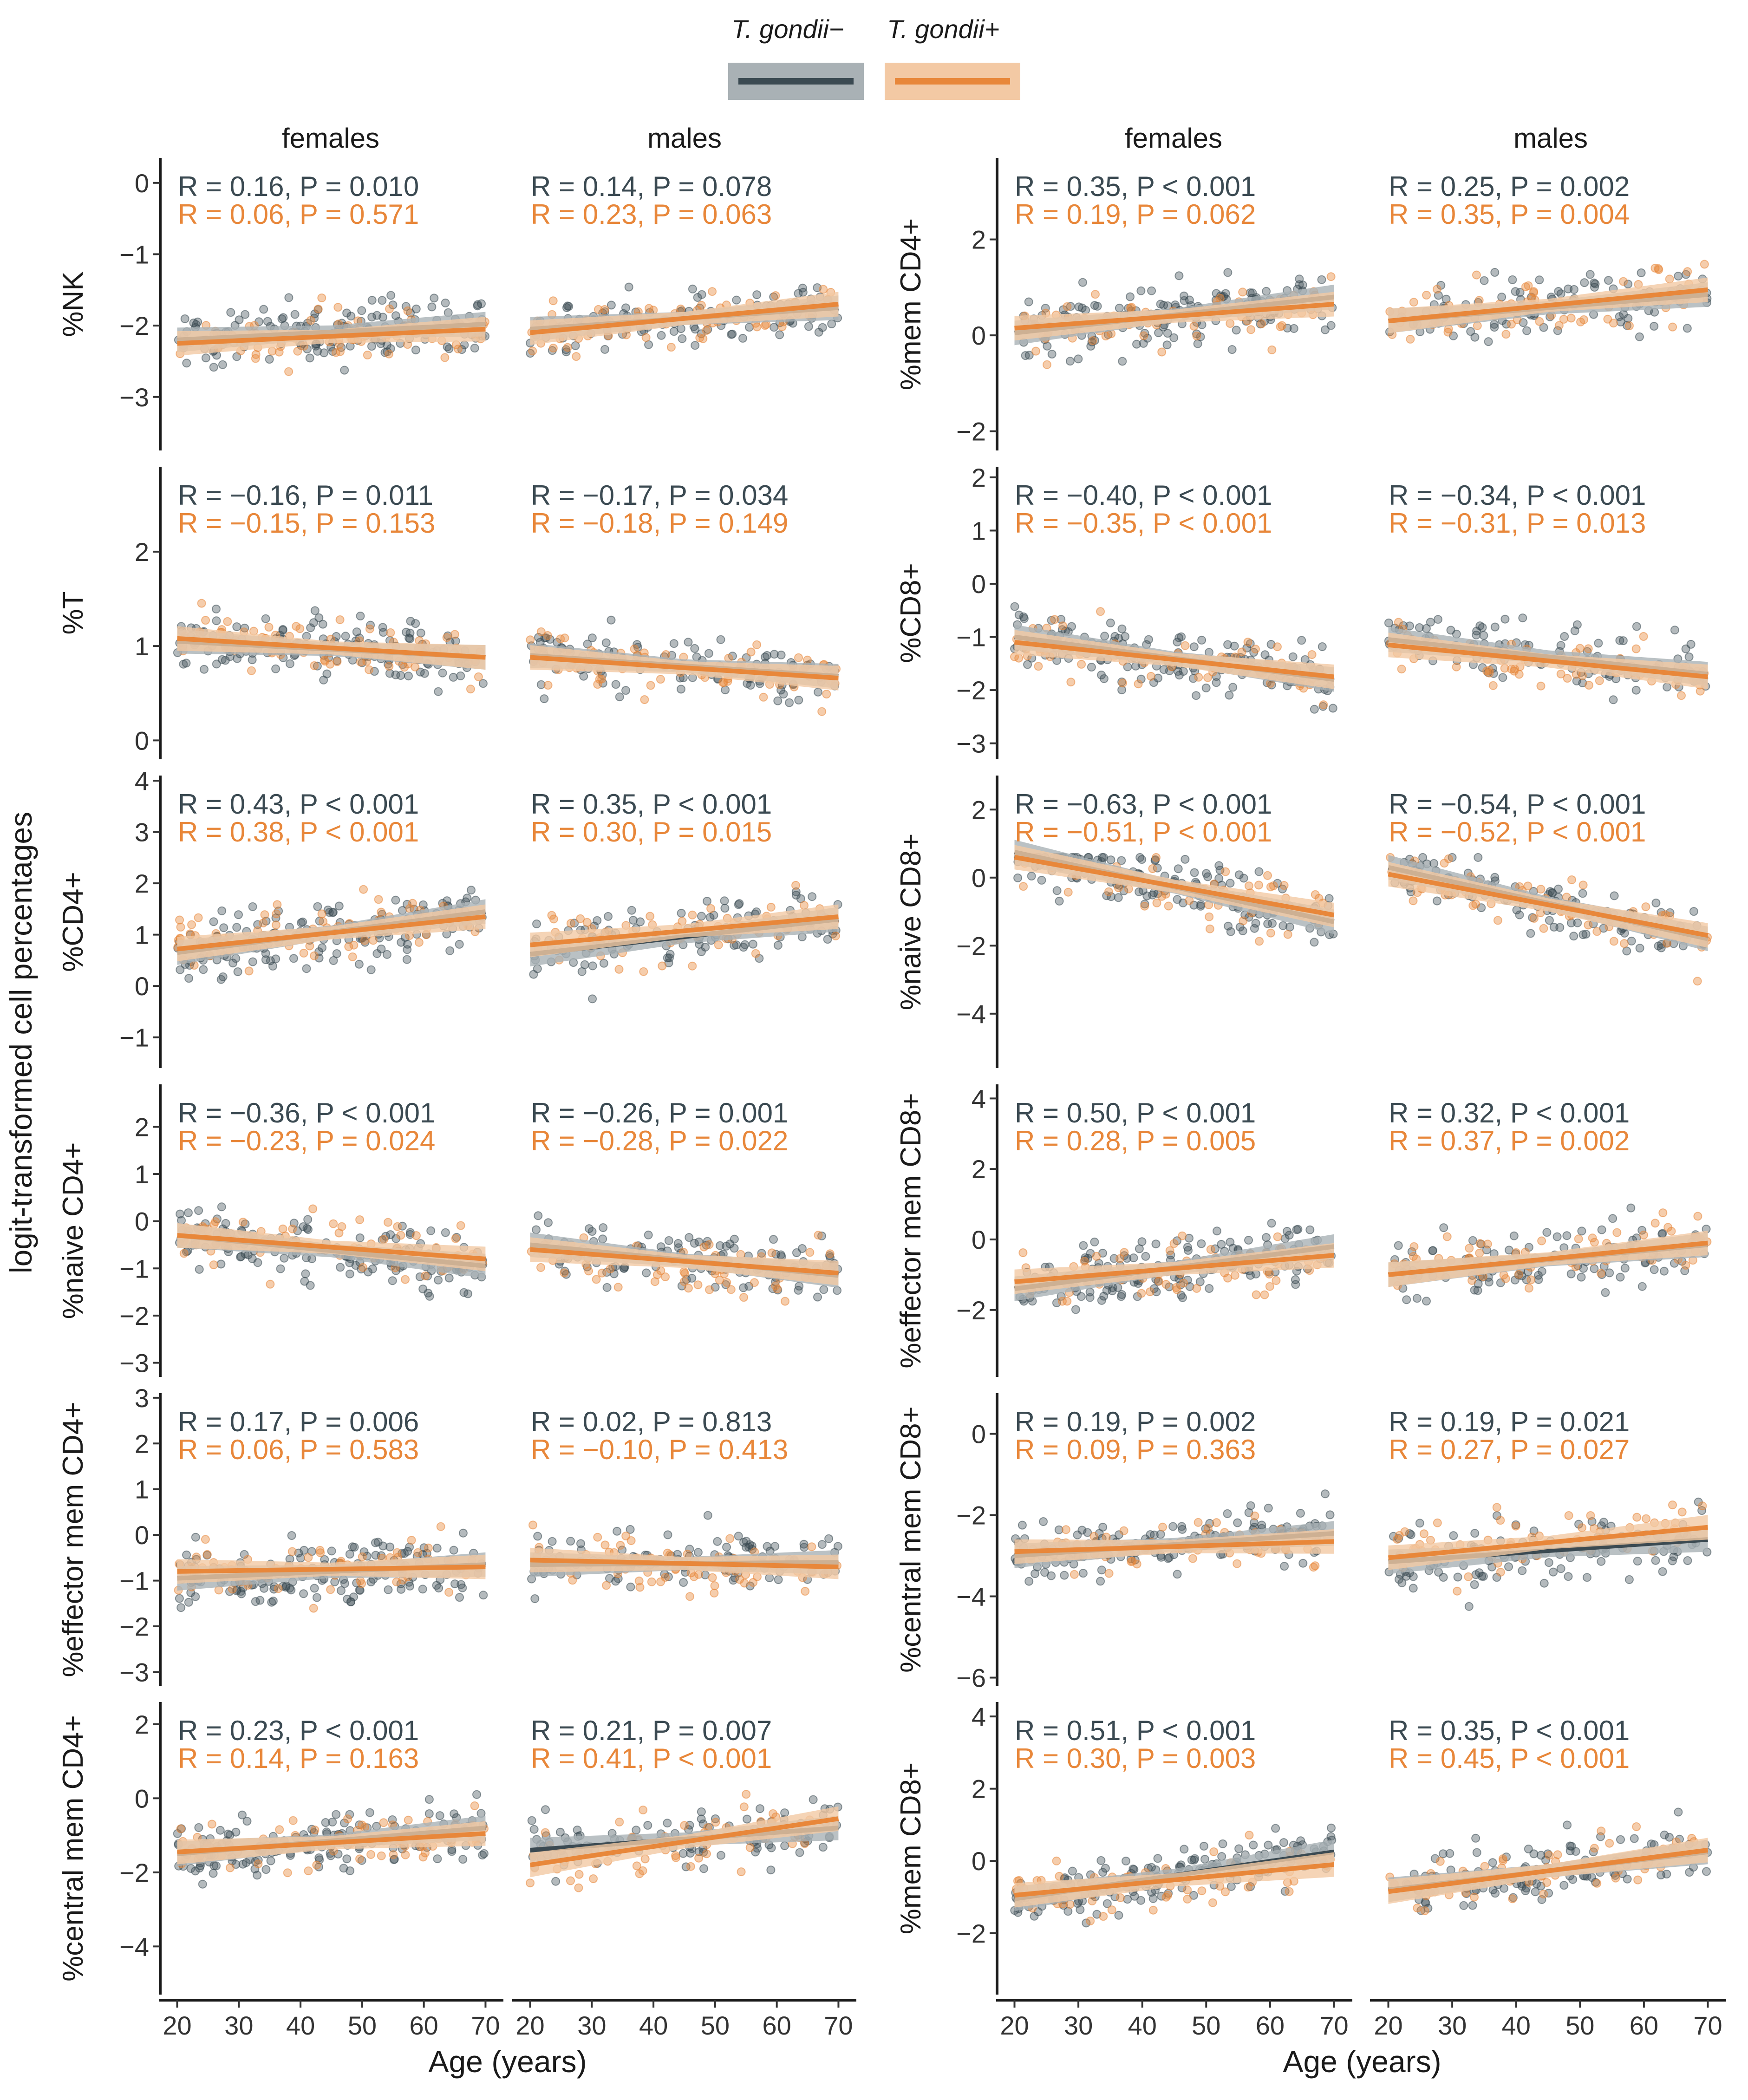 The image size is (1748, 2100). I want to click on y-label: %naive CD8+, so click(911, 922).